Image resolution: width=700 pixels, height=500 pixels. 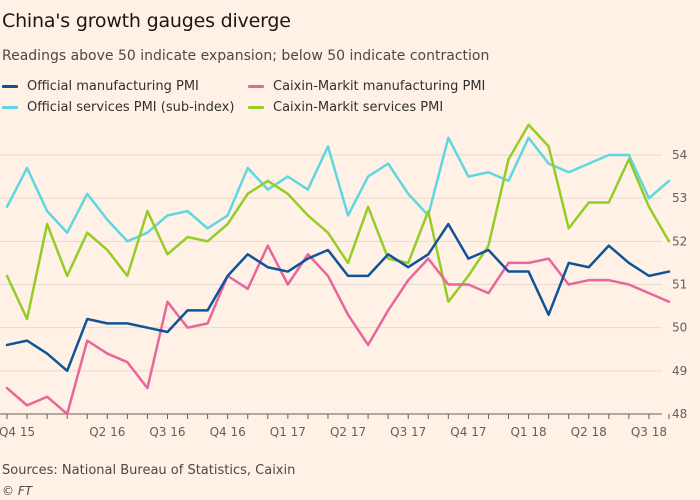 I want to click on legend-item-official-services: Official services PMI (sub-index), so click(x=118, y=107).